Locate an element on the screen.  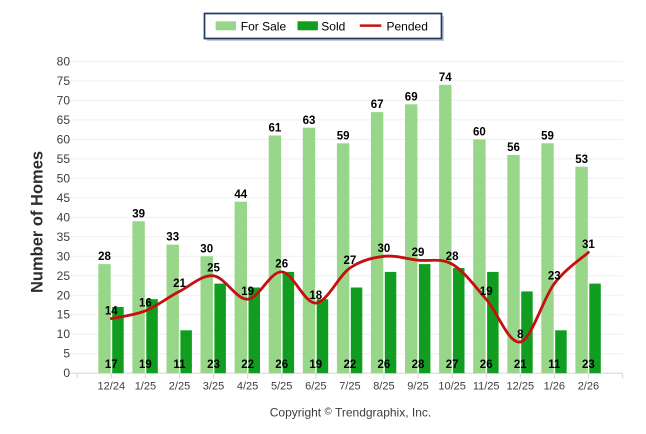
svg-text: 5 is located at coordinates (66, 354).